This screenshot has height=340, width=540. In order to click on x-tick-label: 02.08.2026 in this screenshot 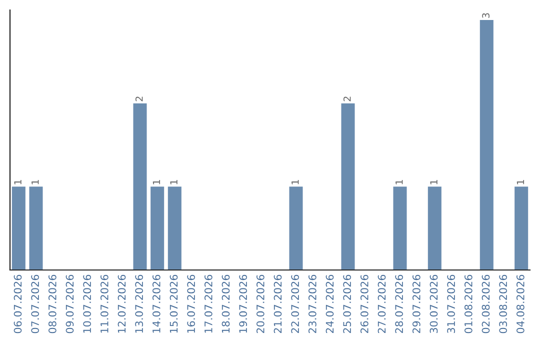, I will do `click(486, 304)`.